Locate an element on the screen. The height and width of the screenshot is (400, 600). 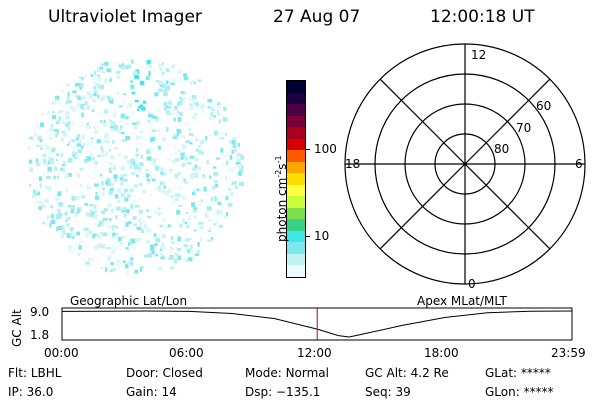
status-gcalt-value: 4.2 Re is located at coordinates (429, 373).